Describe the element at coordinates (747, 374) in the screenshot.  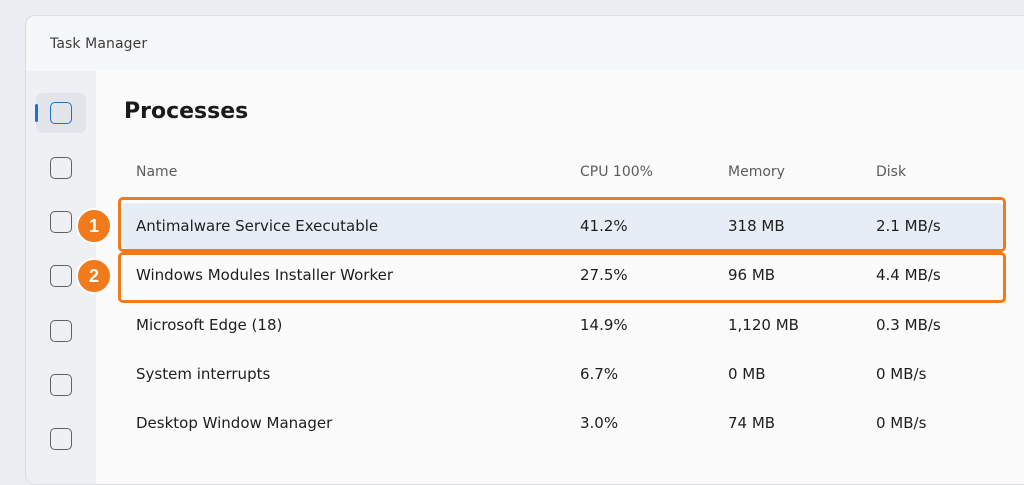
I see `process-memory: 0 MB` at that location.